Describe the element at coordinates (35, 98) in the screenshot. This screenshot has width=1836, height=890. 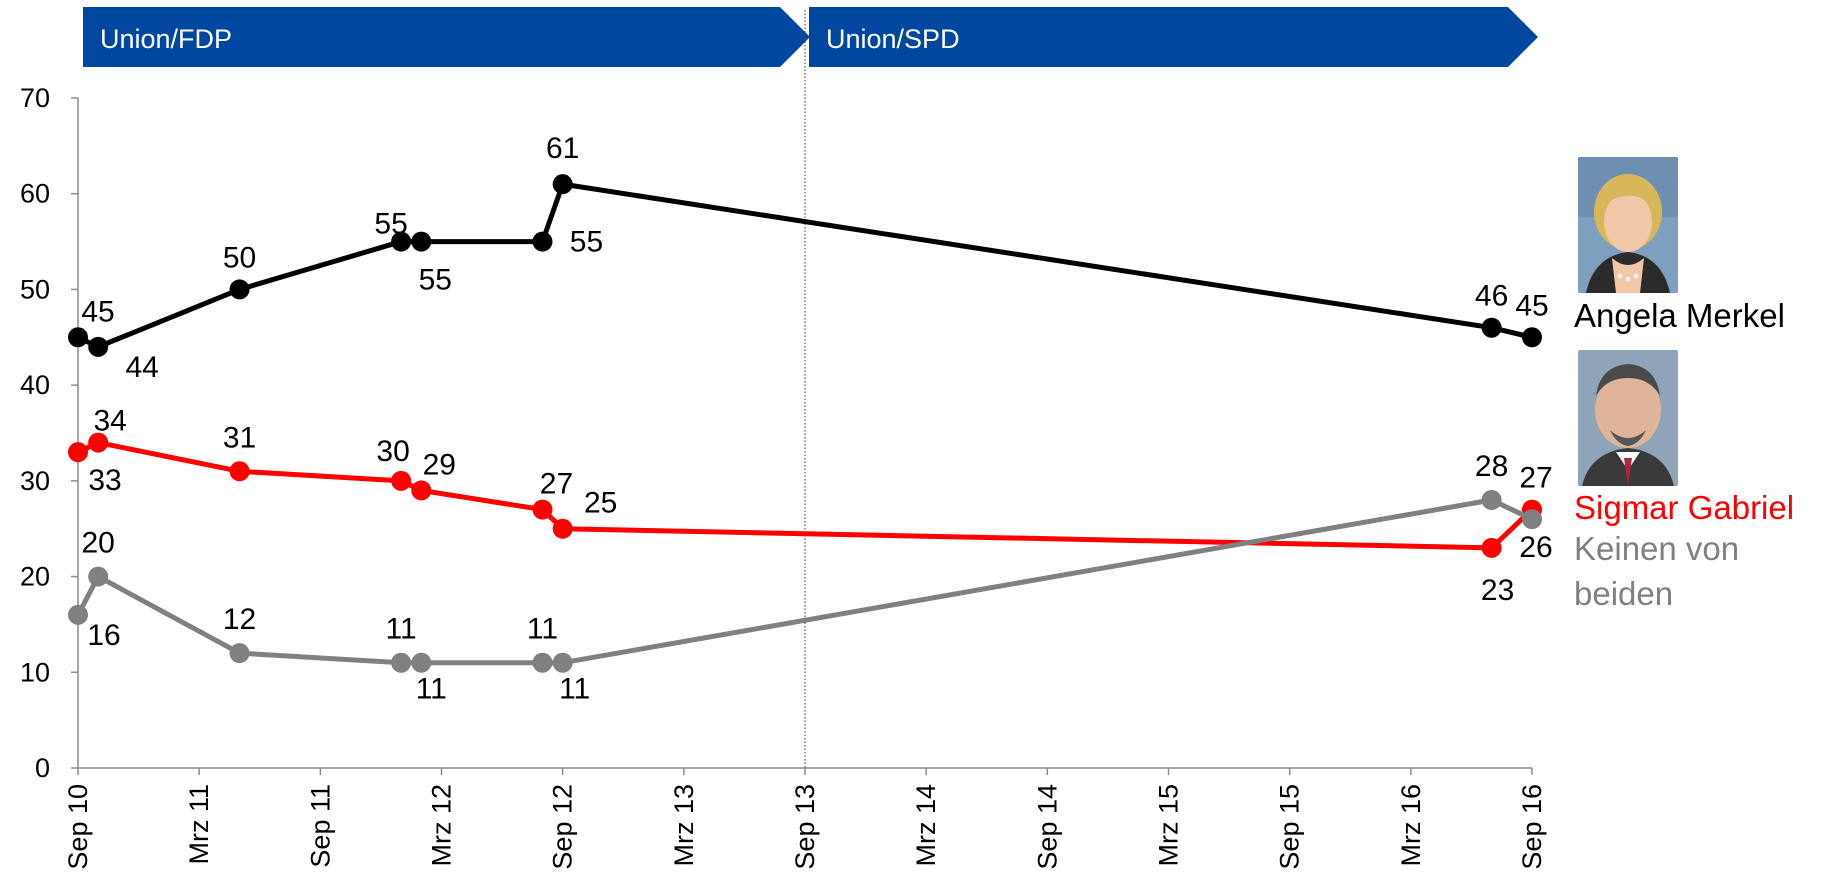
I see `y-tick-label: 70` at that location.